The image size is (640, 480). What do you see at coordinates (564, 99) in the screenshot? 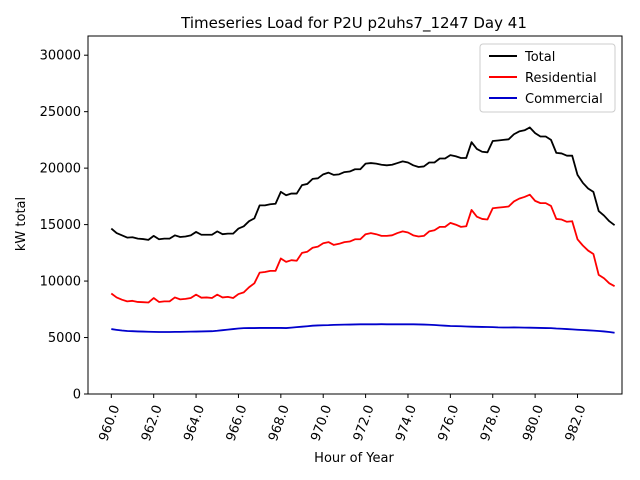
I see `legend-label-commercial: Commercial` at bounding box center [564, 99].